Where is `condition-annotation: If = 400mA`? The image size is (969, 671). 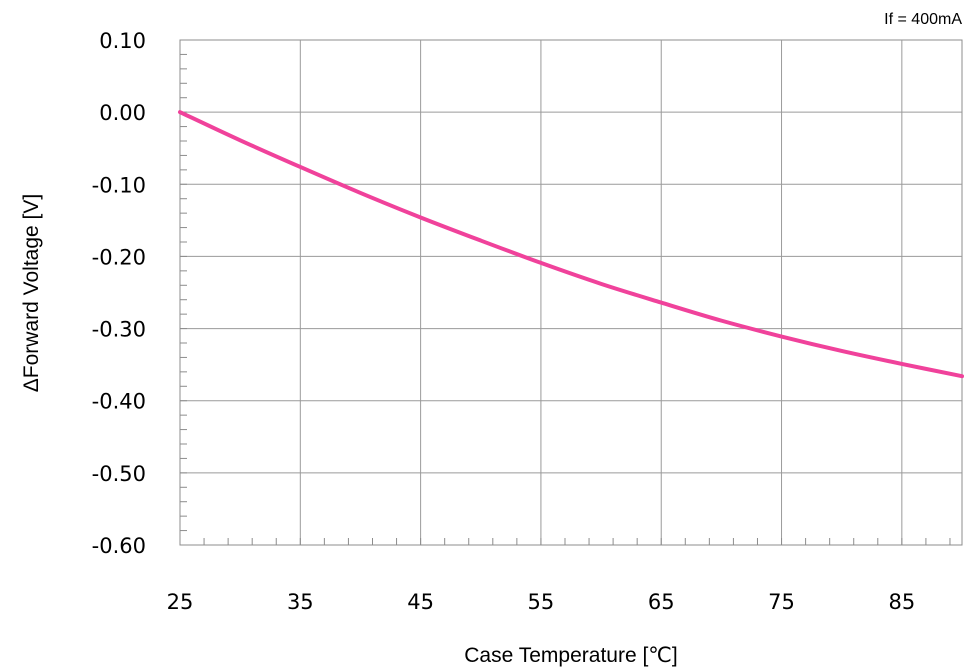
condition-annotation: If = 400mA is located at coordinates (923, 19).